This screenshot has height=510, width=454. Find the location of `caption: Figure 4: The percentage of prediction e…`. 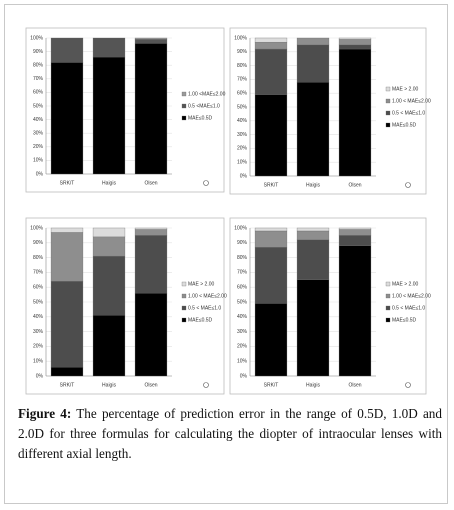

caption: Figure 4: The percentage of prediction e… is located at coordinates (230, 434).